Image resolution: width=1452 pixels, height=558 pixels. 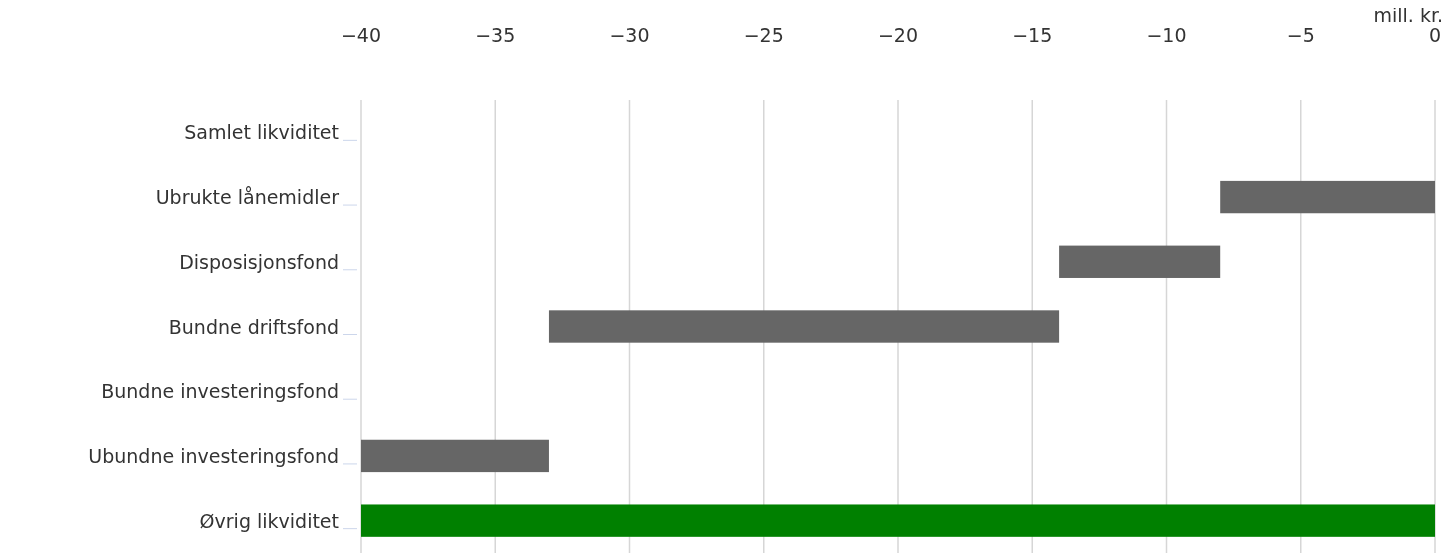 I want to click on y-tick-label: Bundne driftsfond, so click(x=253, y=326).